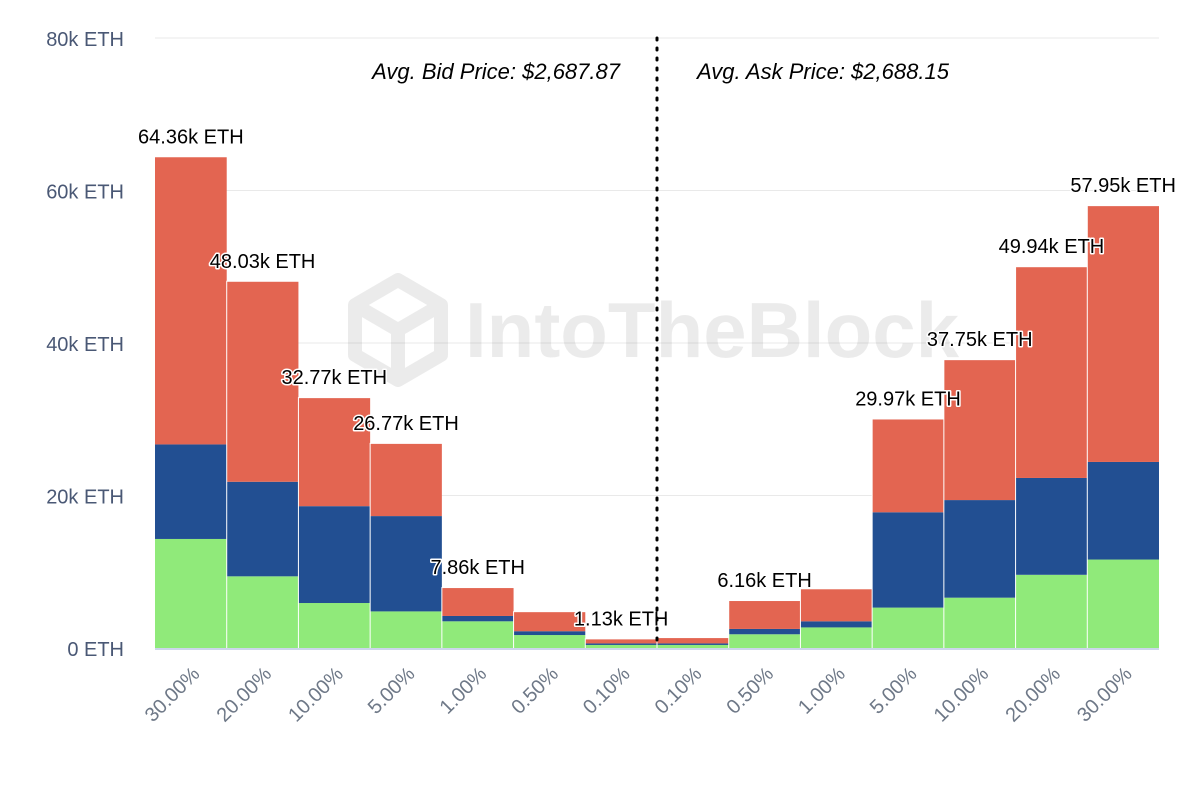 This screenshot has width=1200, height=800. I want to click on avg-bid-price-annotation: Avg. Bid Price: $2,687.87, so click(495, 71).